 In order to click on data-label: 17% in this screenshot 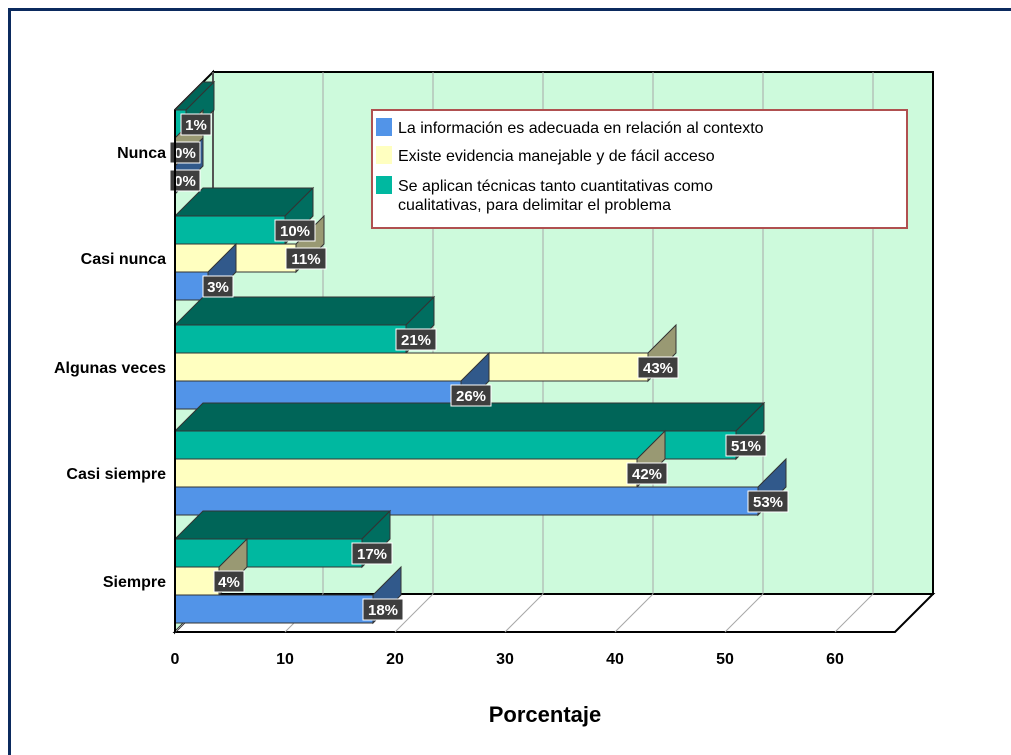, I will do `click(372, 554)`.